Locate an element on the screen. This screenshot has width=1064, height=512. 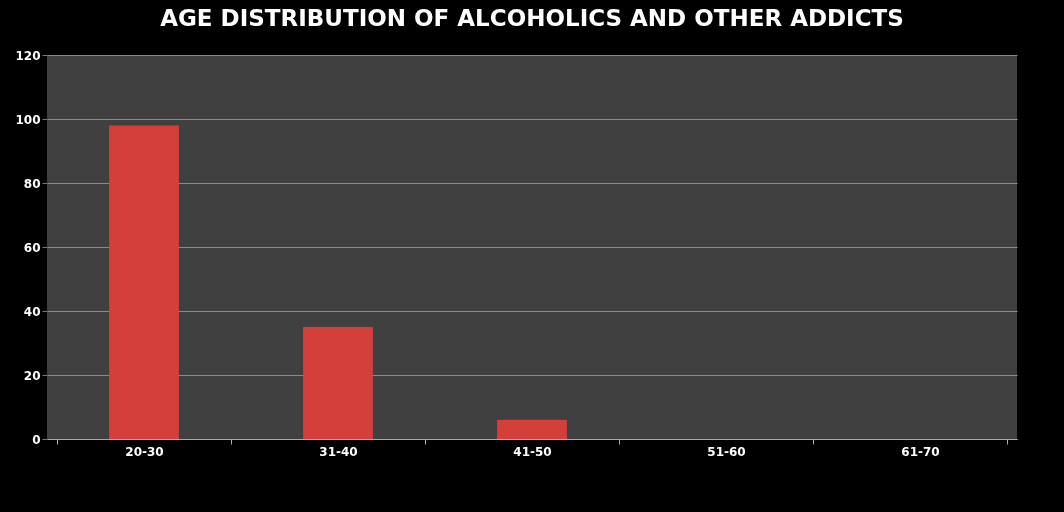
x-tick-label: 61-70 is located at coordinates (920, 451).